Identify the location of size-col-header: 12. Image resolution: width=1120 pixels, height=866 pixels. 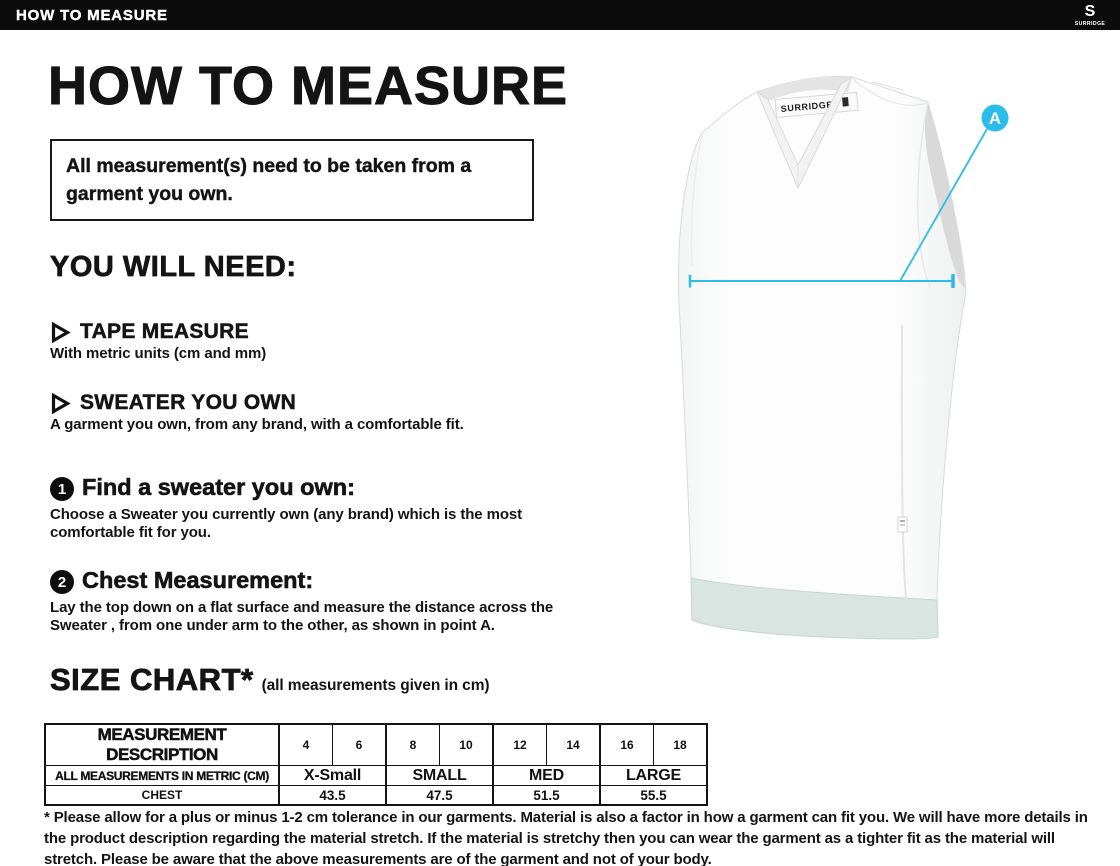
(519, 744).